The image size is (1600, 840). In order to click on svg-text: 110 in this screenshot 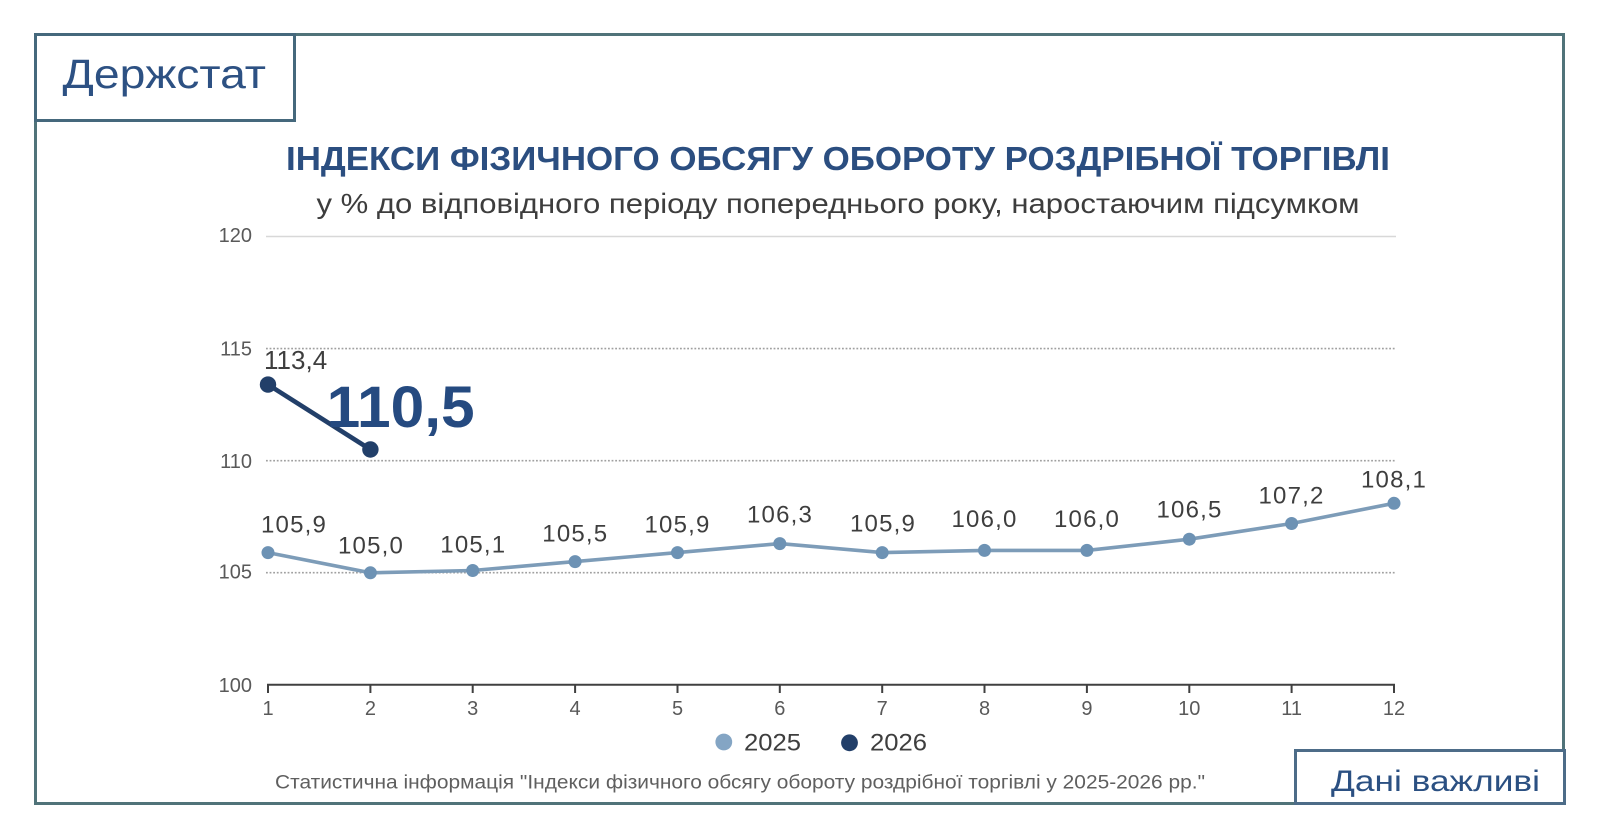, I will do `click(236, 462)`.